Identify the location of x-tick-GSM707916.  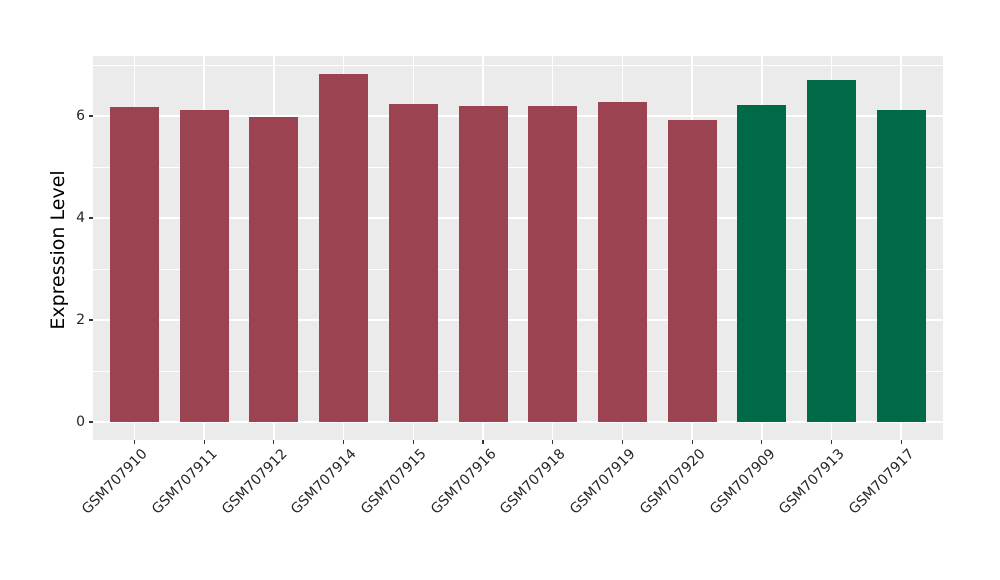
(483, 442).